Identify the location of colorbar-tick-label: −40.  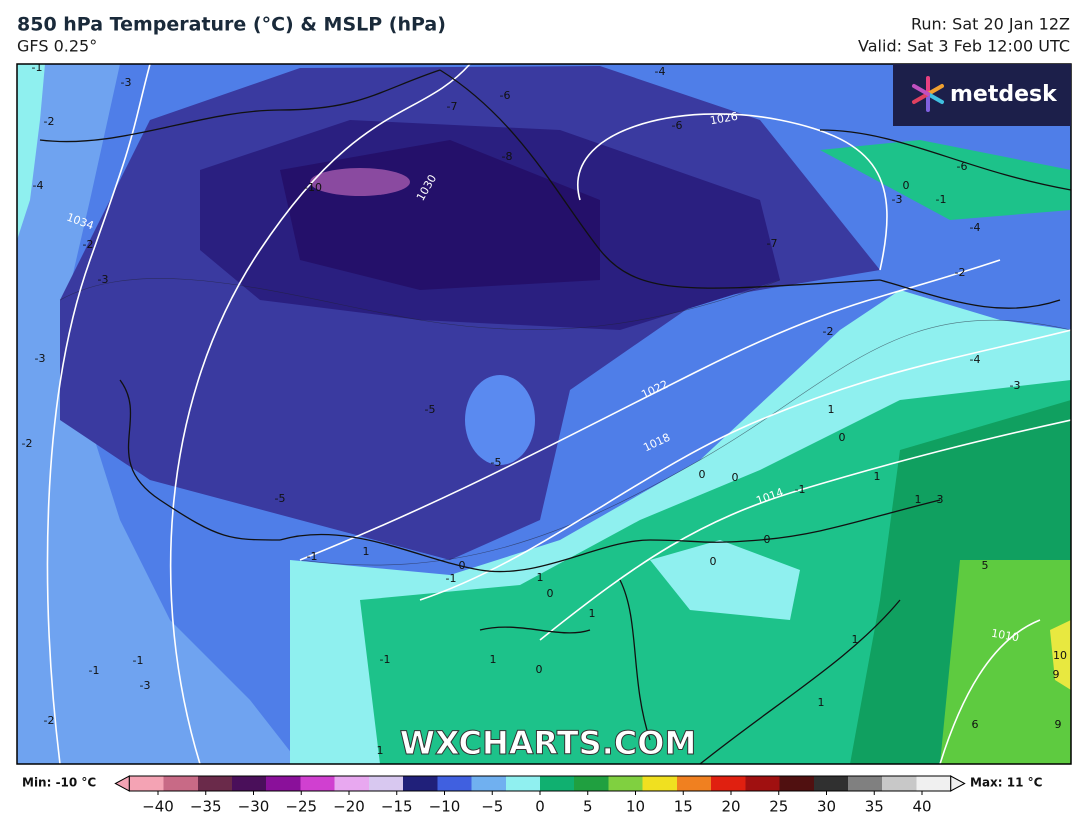
(158, 807).